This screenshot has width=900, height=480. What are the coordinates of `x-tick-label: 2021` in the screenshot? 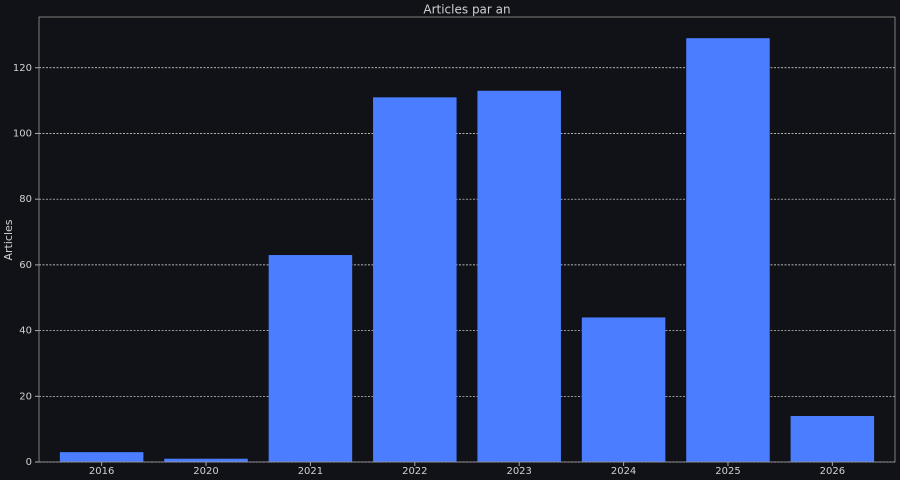 It's located at (310, 471).